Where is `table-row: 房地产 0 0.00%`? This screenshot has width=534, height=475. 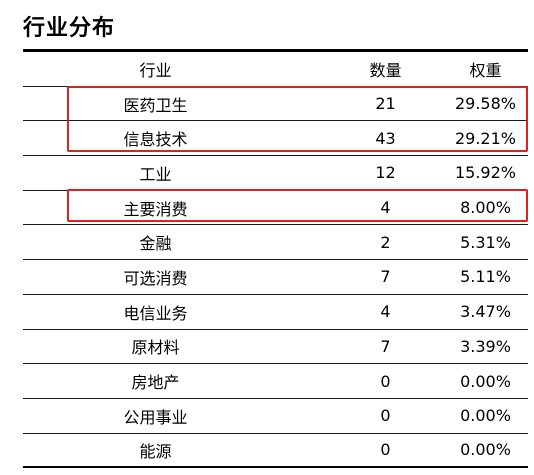 table-row: 房地产 0 0.00% is located at coordinates (275, 381).